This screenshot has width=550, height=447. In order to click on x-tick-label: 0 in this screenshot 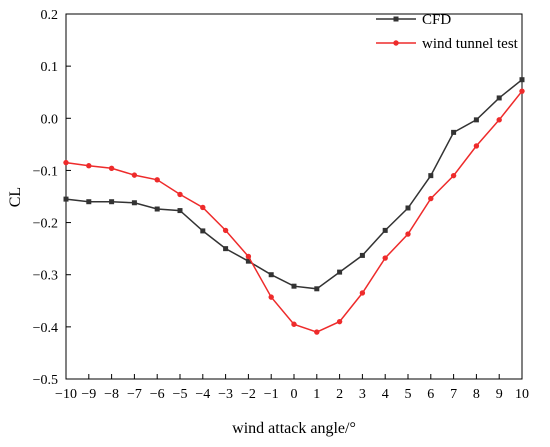, I will do `click(294, 394)`.